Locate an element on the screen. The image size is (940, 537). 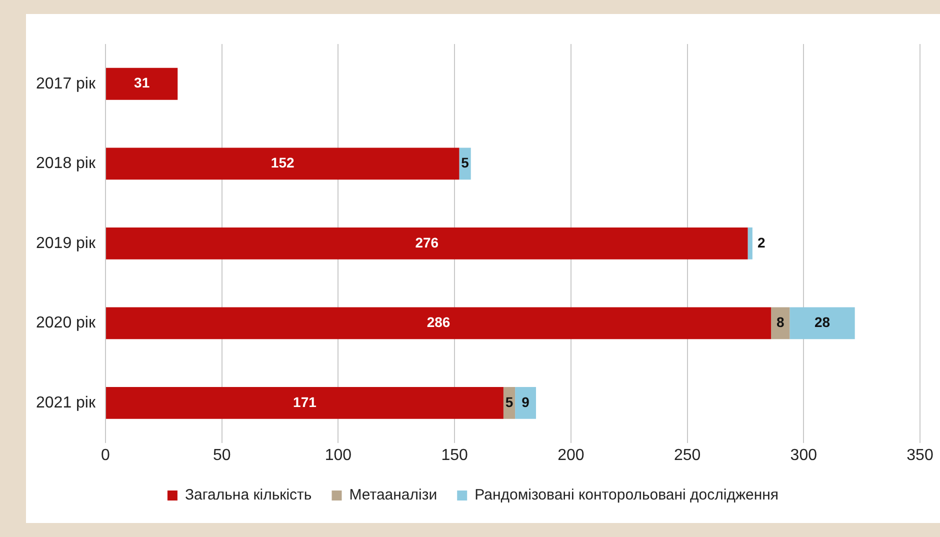
x-tick-label: 350 is located at coordinates (920, 455).